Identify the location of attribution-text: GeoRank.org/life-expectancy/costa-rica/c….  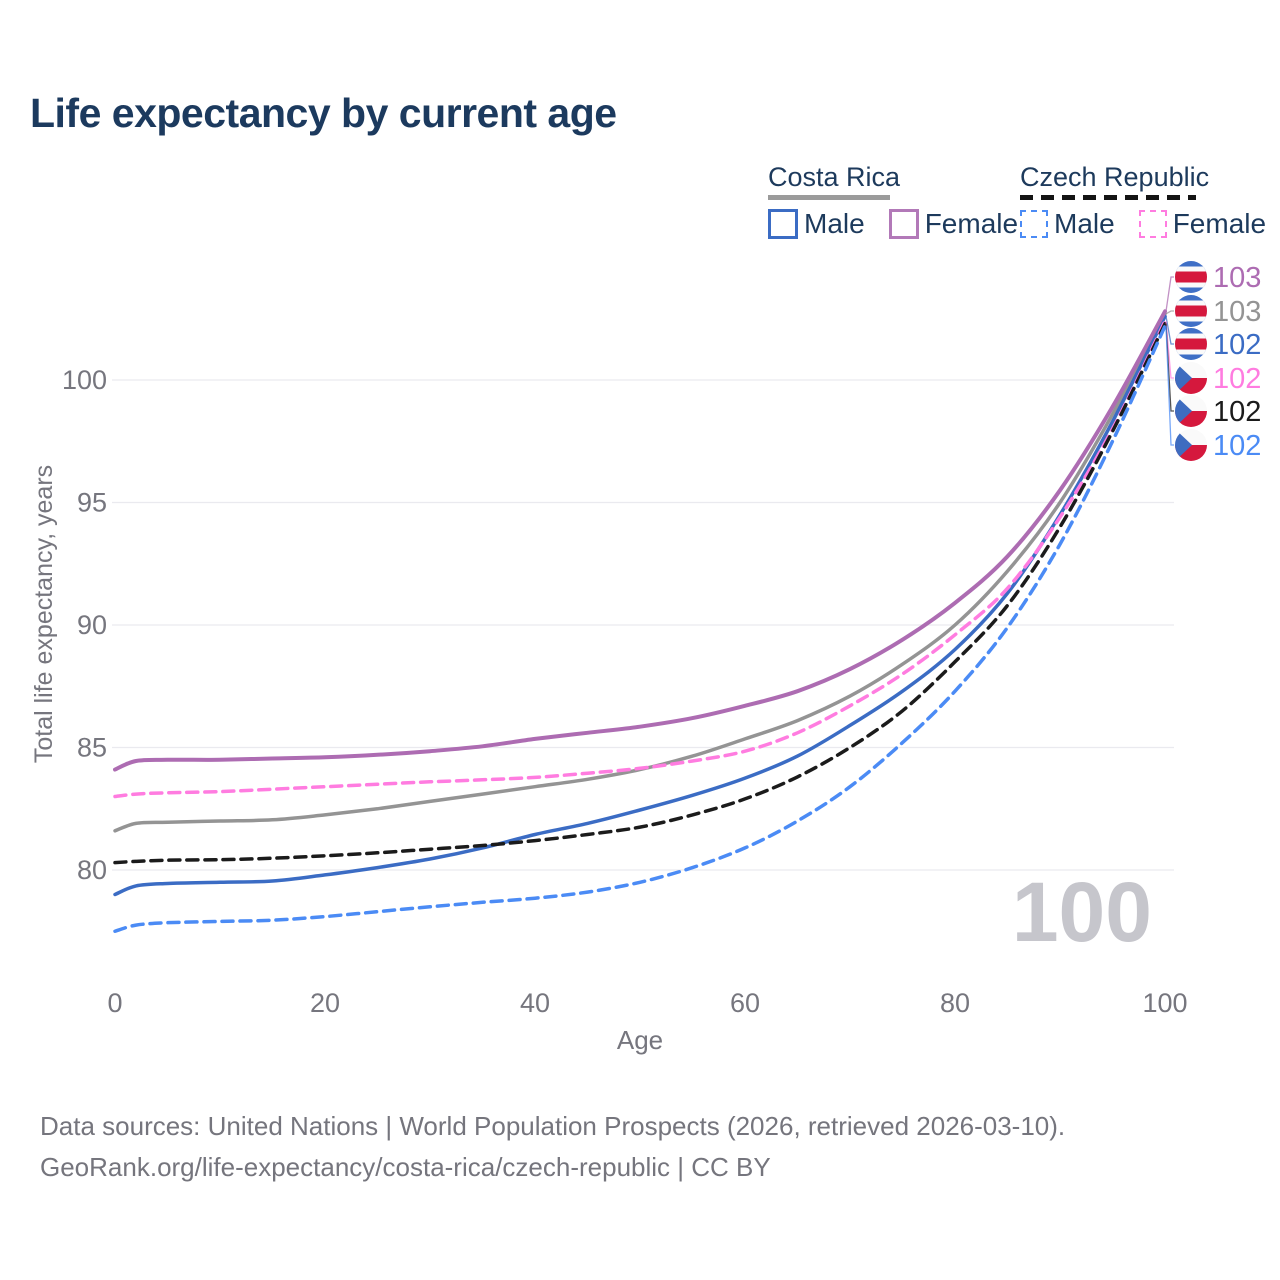
(405, 1167).